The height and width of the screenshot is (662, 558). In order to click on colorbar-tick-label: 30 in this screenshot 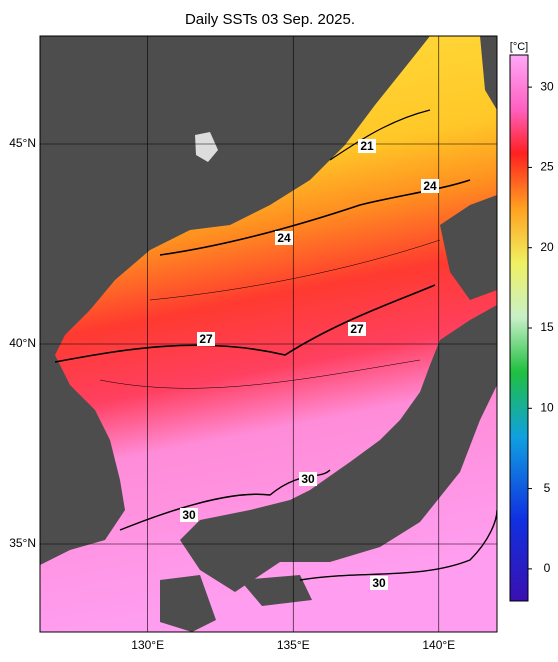, I will do `click(547, 86)`.